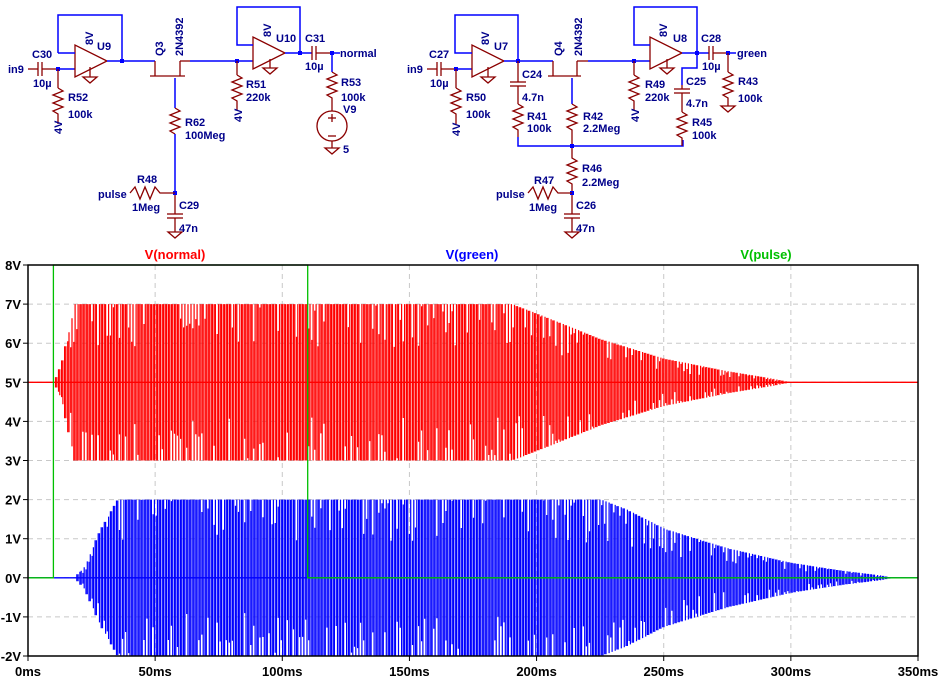 The height and width of the screenshot is (680, 940). I want to click on r45-value: 100k, so click(704, 136).